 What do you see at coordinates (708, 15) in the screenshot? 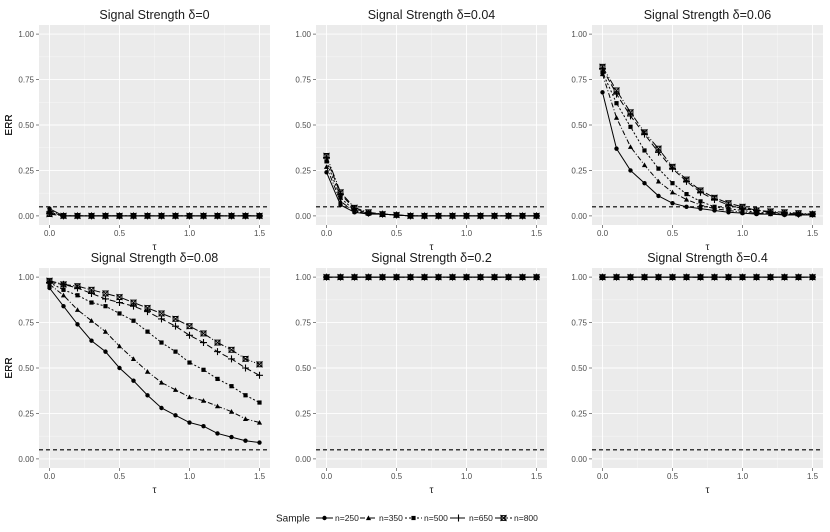
I see `panel-title: Signal Strength δ=0.06` at bounding box center [708, 15].